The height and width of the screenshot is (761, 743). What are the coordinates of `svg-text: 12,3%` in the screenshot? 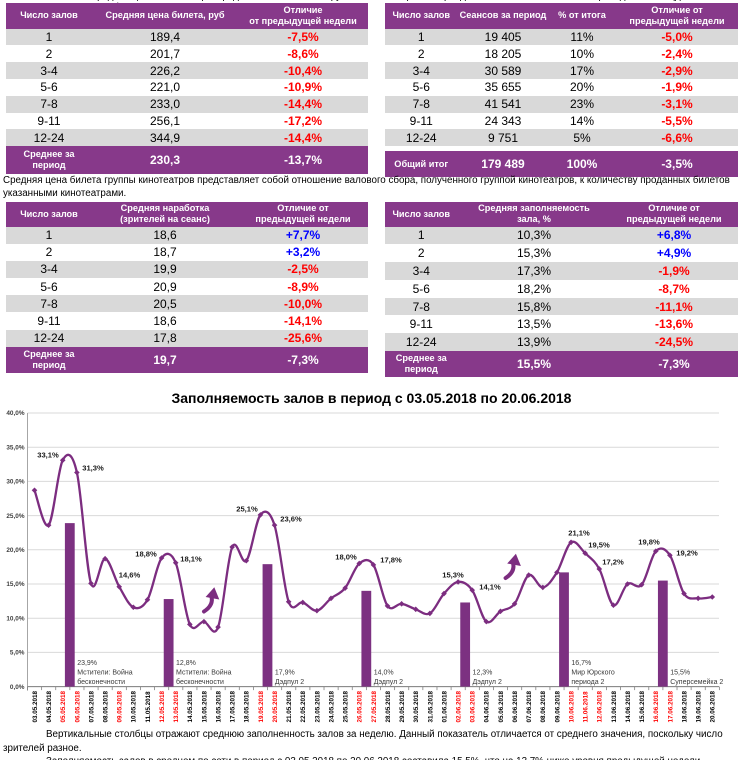 It's located at (483, 673).